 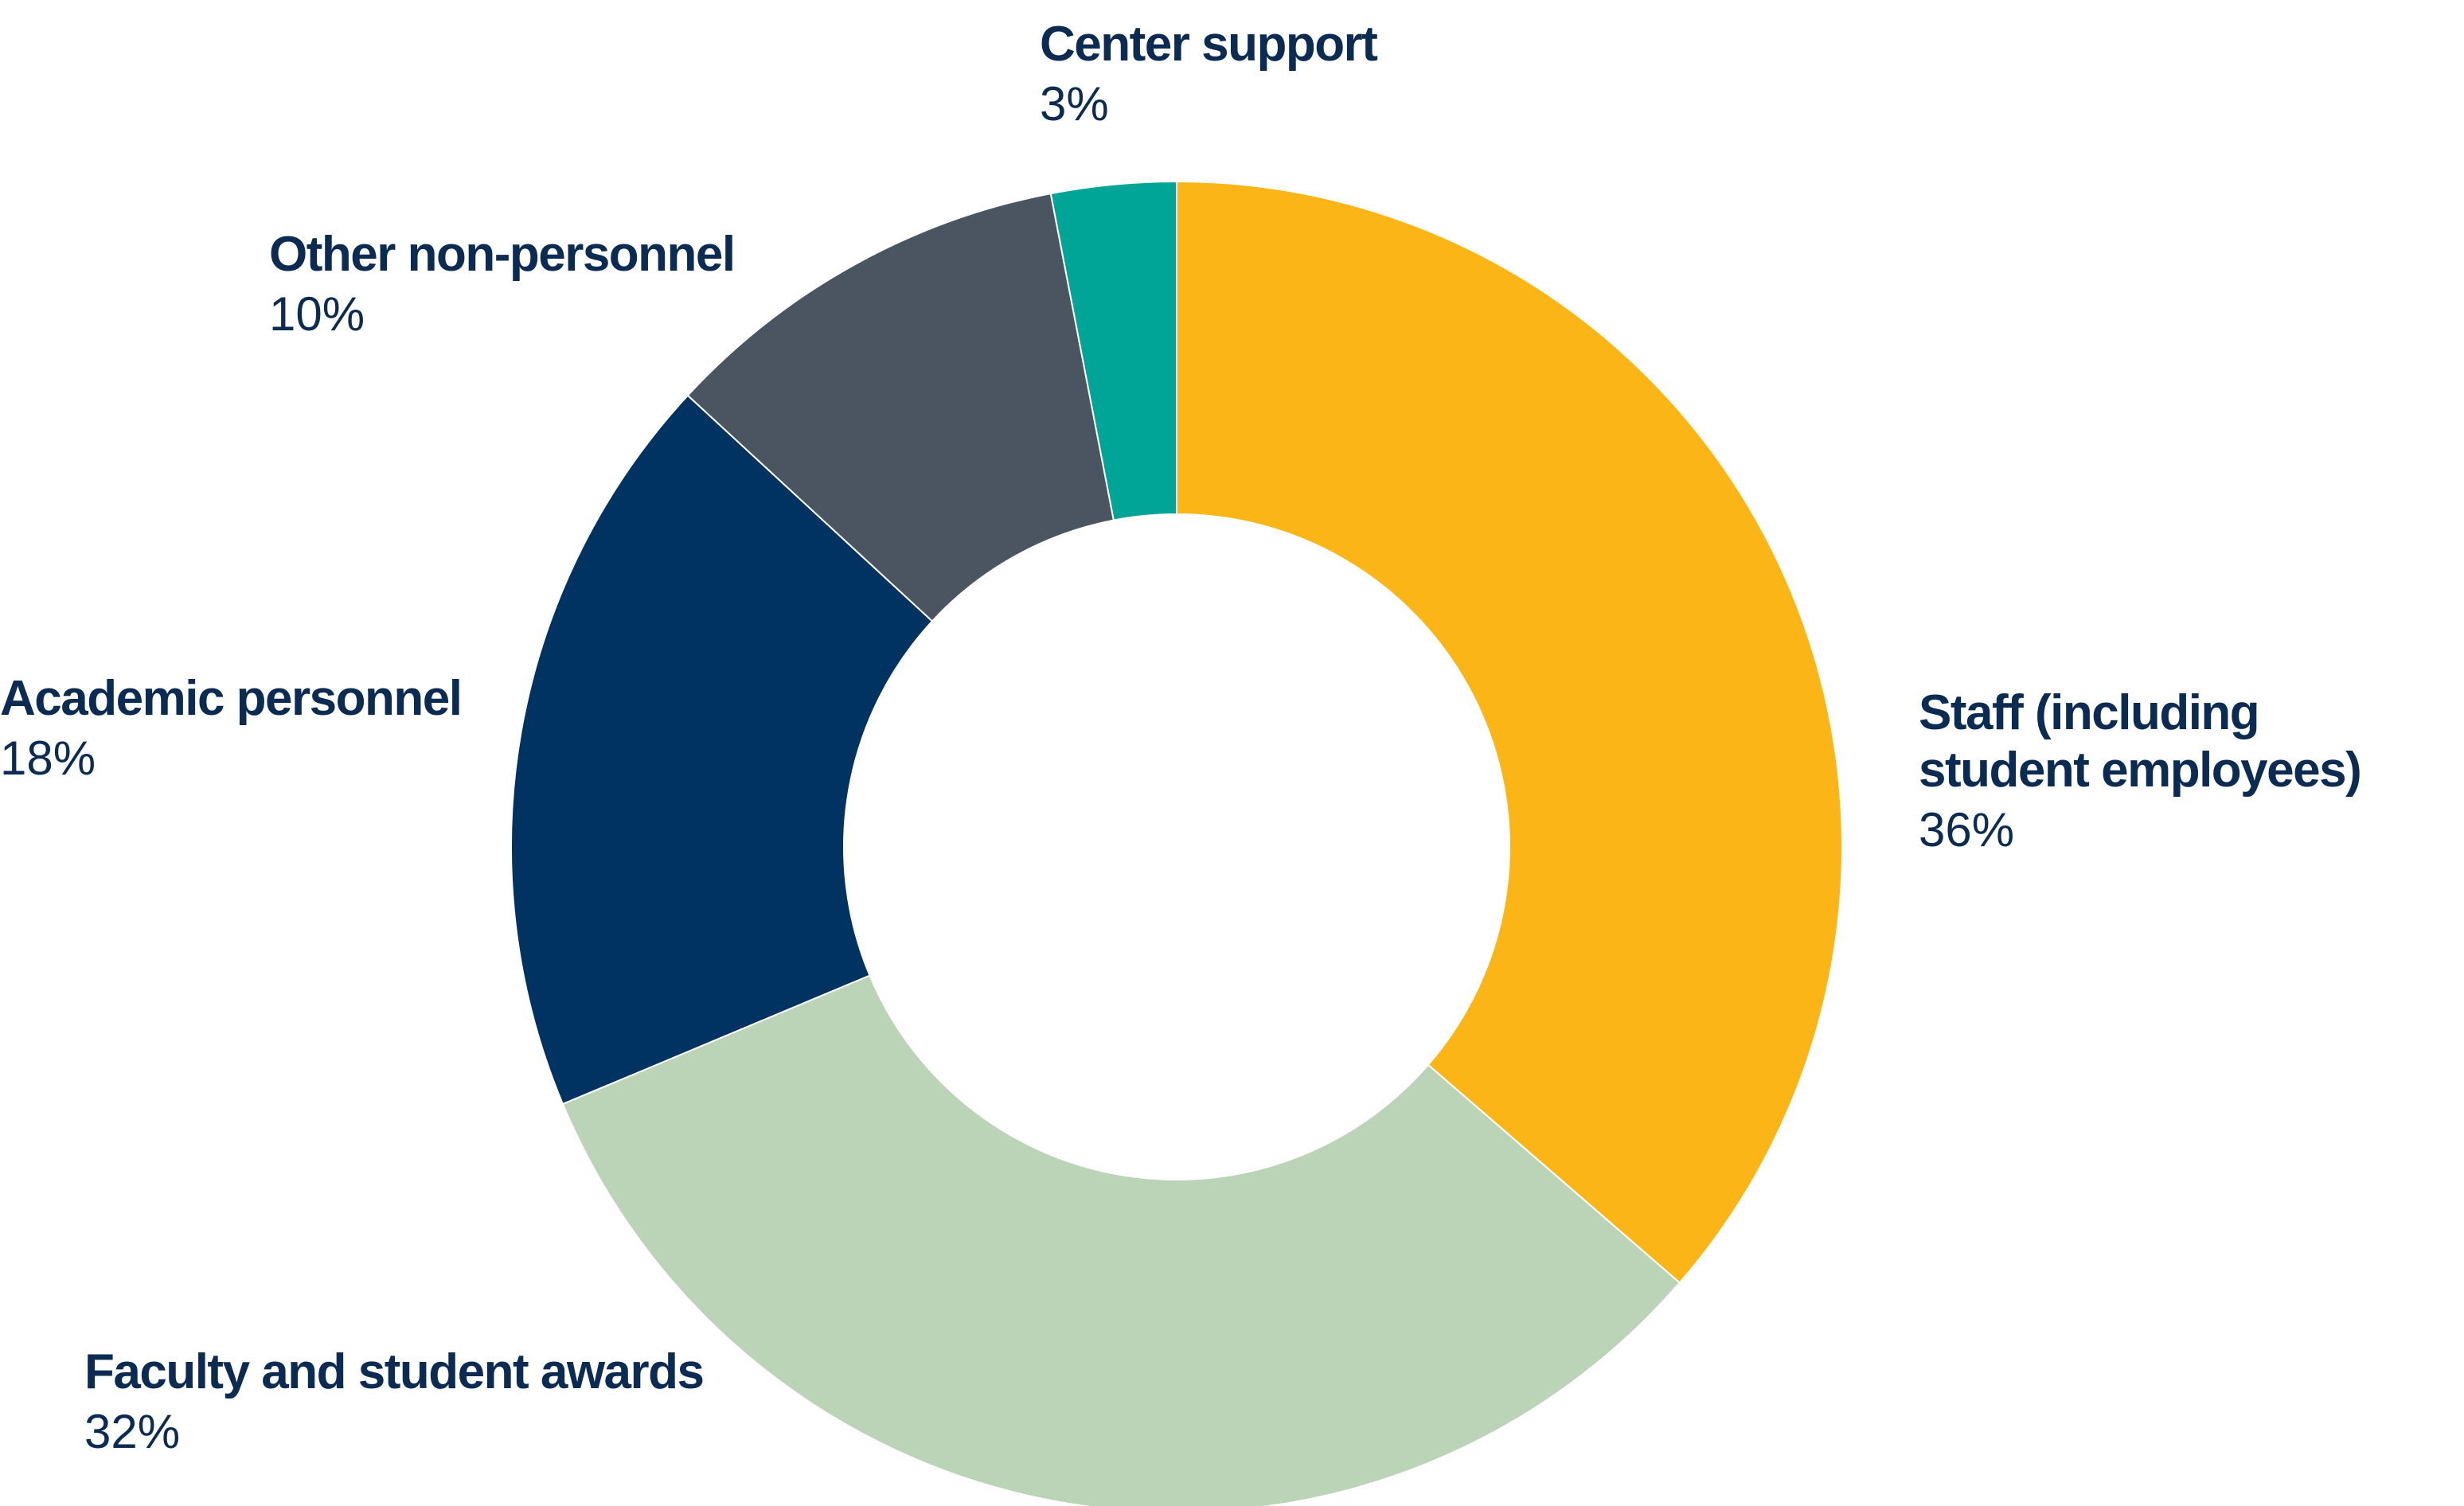 What do you see at coordinates (502, 254) in the screenshot?
I see `slice-name-other-non-personnel: Other non-personnel` at bounding box center [502, 254].